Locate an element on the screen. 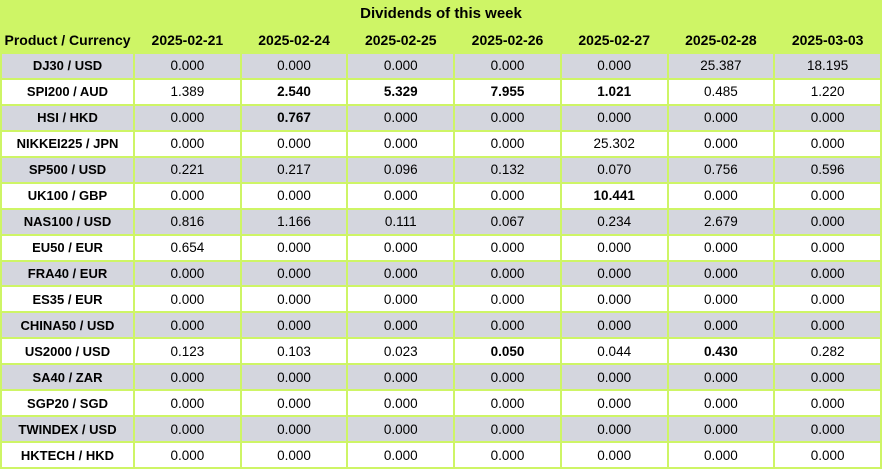  value-cell: 0.430 is located at coordinates (721, 351).